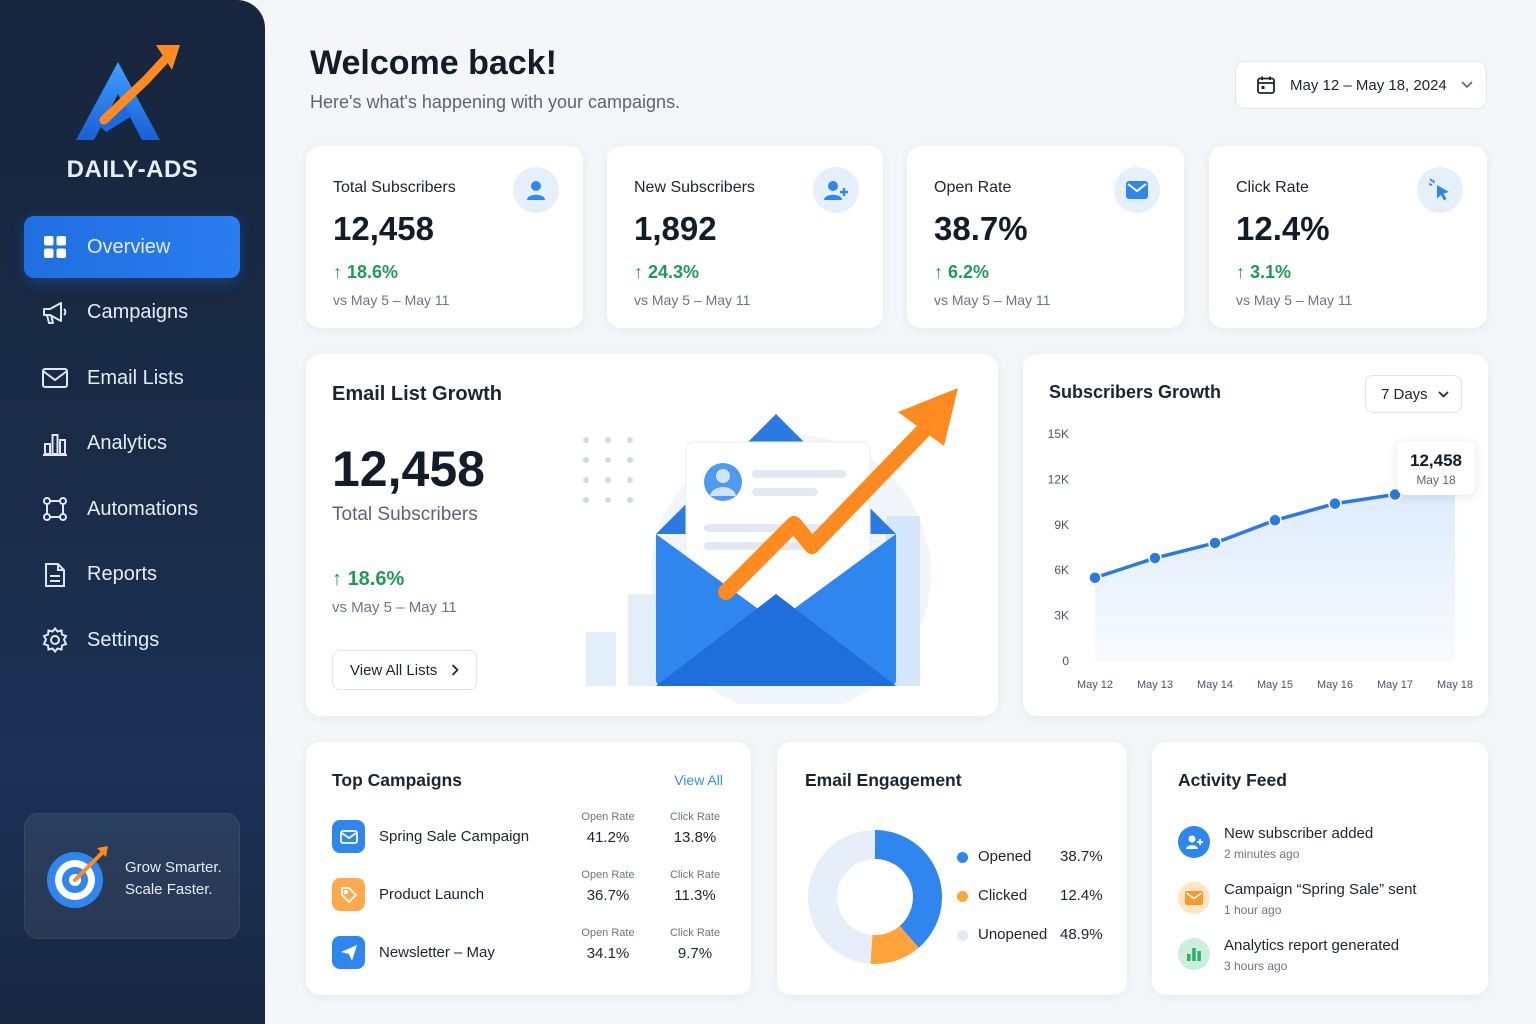 This screenshot has height=1024, width=1536. I want to click on kpi-change: ↑ 18.6%, so click(366, 272).